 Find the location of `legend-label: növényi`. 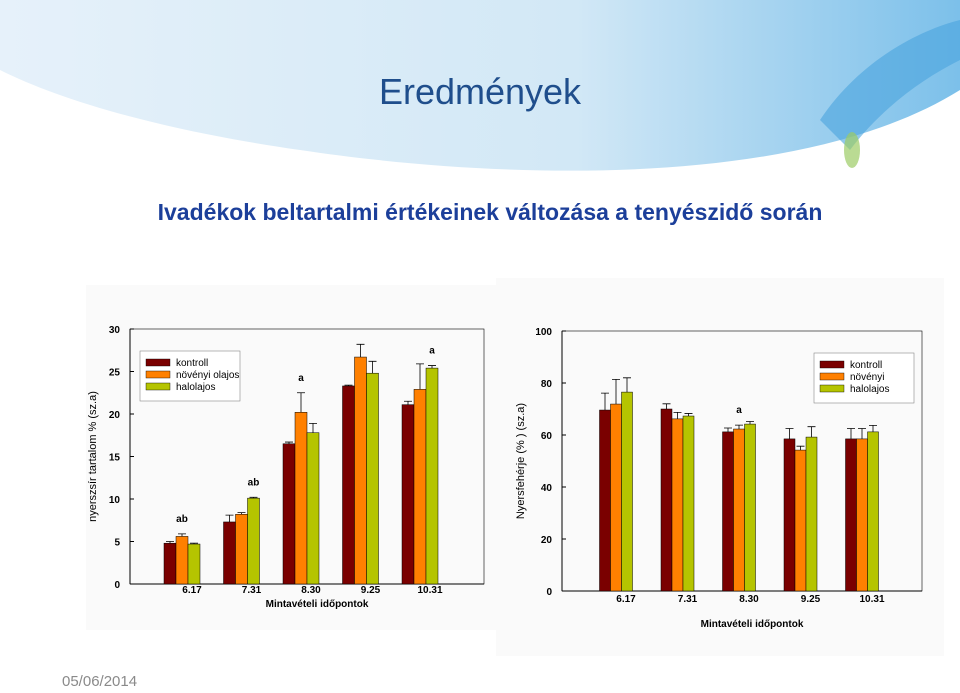

legend-label: növényi is located at coordinates (867, 377).